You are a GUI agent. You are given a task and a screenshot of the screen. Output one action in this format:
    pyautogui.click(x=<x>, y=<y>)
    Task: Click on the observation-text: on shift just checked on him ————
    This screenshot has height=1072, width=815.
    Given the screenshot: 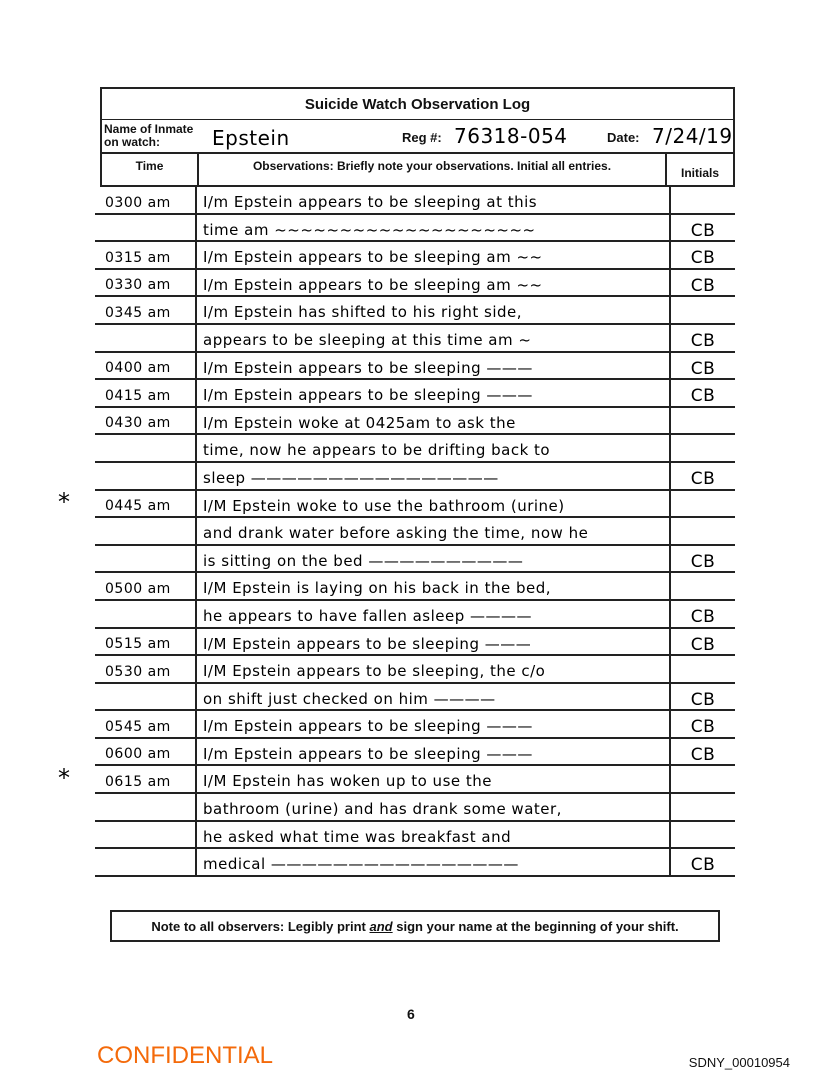 What is the action you would take?
    pyautogui.click(x=349, y=698)
    